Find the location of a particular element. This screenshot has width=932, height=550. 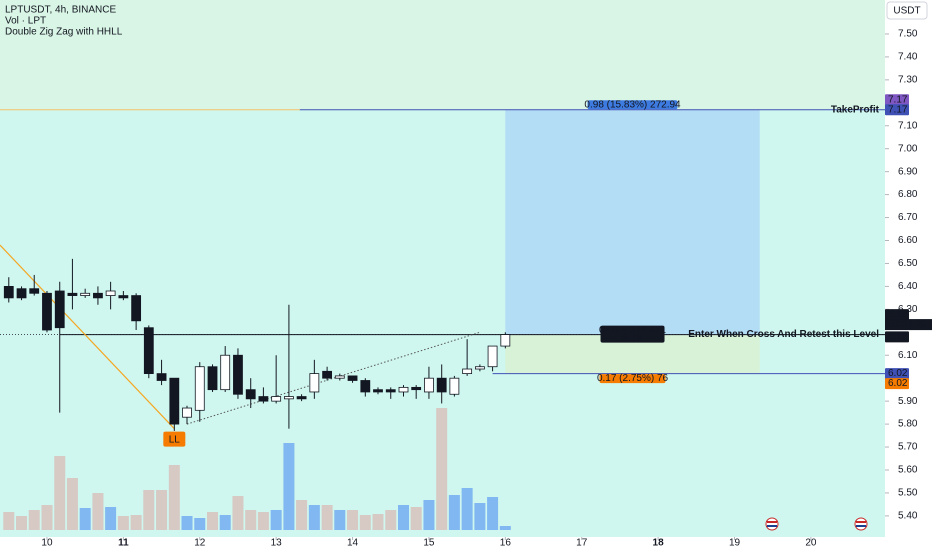

x-tick-label: 18 is located at coordinates (659, 543).